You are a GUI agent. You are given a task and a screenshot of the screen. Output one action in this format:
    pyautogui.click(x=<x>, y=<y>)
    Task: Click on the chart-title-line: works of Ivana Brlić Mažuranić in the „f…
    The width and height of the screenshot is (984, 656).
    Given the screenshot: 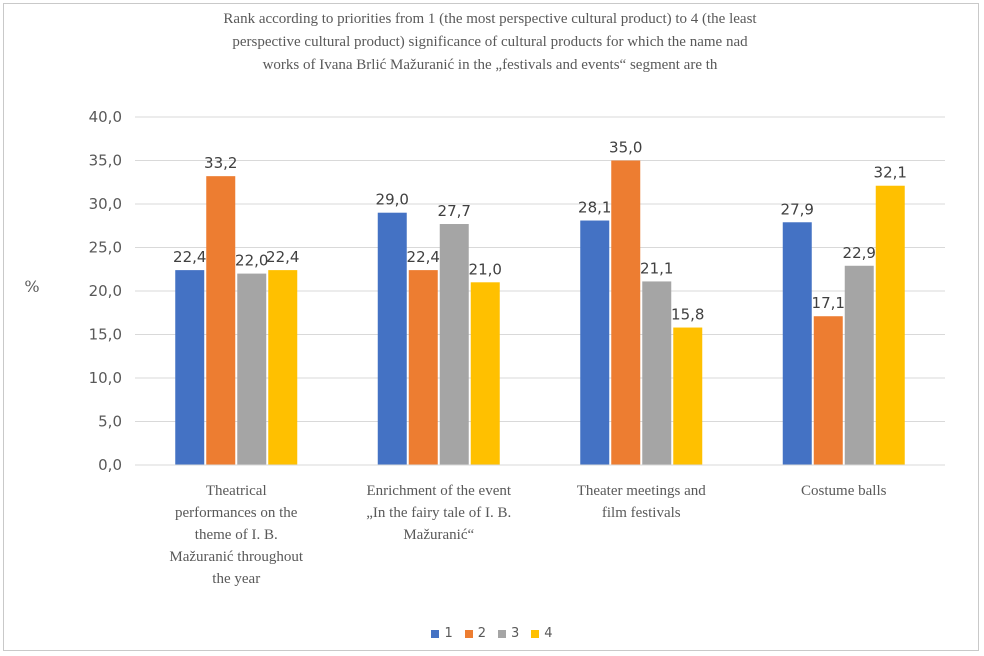 What is the action you would take?
    pyautogui.click(x=490, y=65)
    